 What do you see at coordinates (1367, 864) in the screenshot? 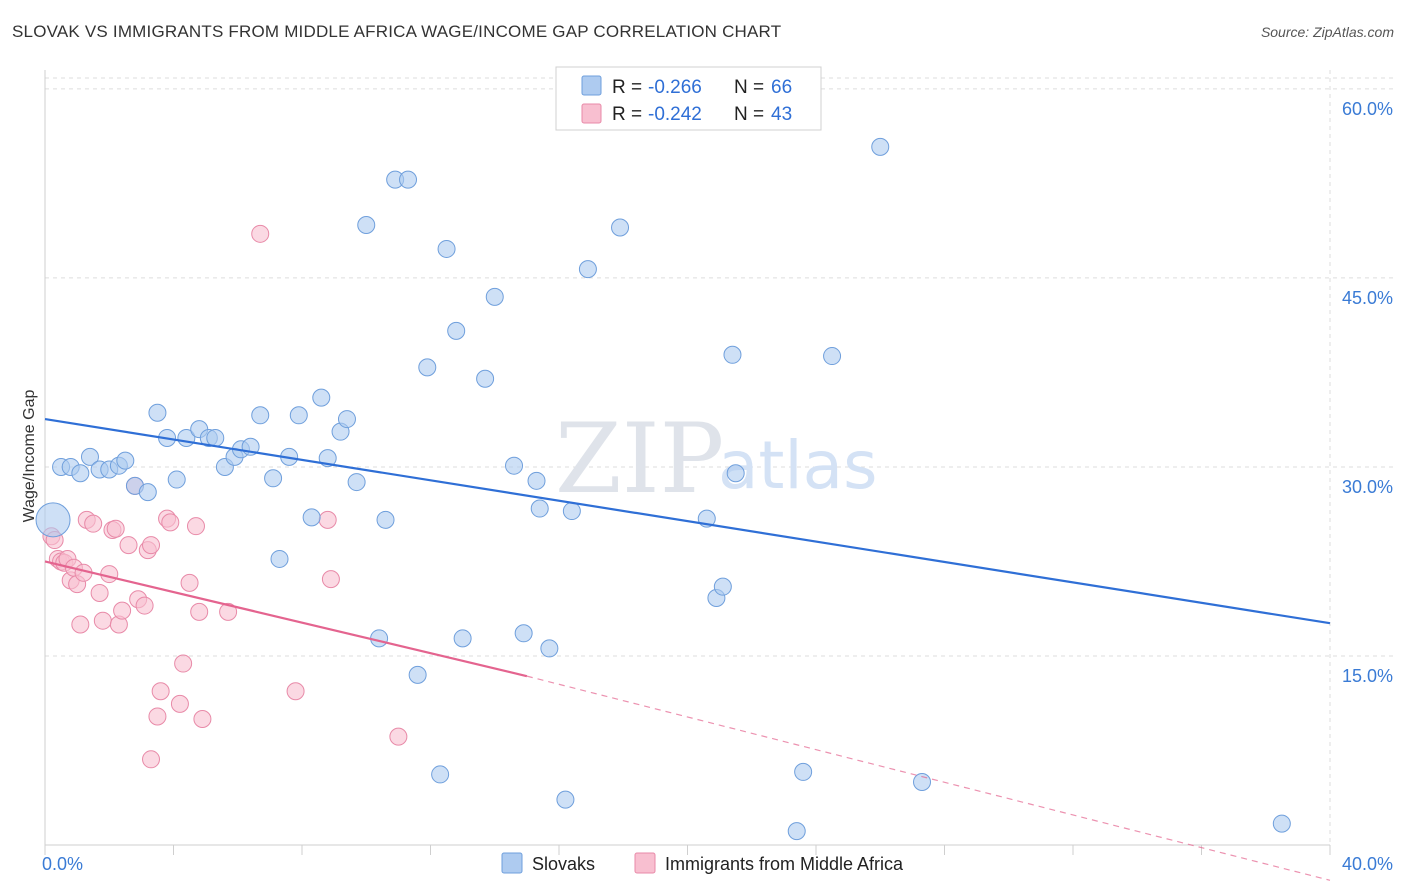
I see `x-tick-label-max: 40.0%` at bounding box center [1367, 864].